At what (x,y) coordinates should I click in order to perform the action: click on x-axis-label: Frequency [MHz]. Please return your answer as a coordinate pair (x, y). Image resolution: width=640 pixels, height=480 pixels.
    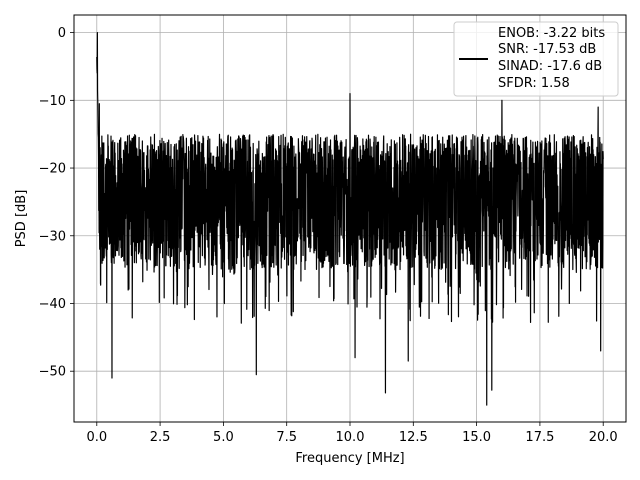
    Looking at the image, I should click on (349, 458).